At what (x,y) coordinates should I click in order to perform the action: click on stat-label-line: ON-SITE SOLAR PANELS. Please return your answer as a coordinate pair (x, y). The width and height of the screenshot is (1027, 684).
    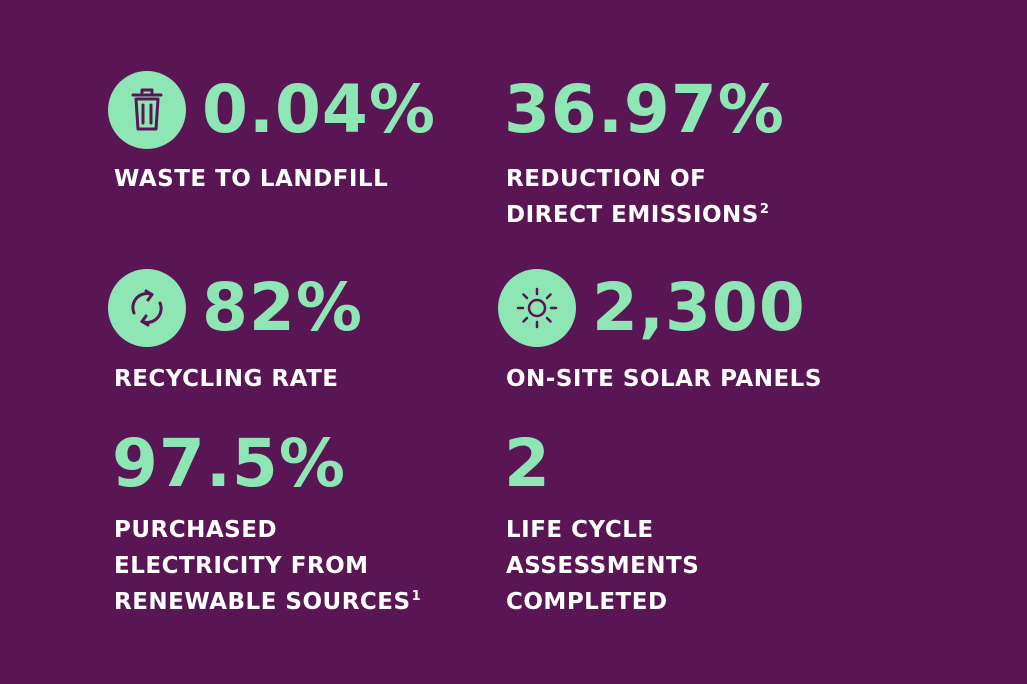
    Looking at the image, I should click on (664, 379).